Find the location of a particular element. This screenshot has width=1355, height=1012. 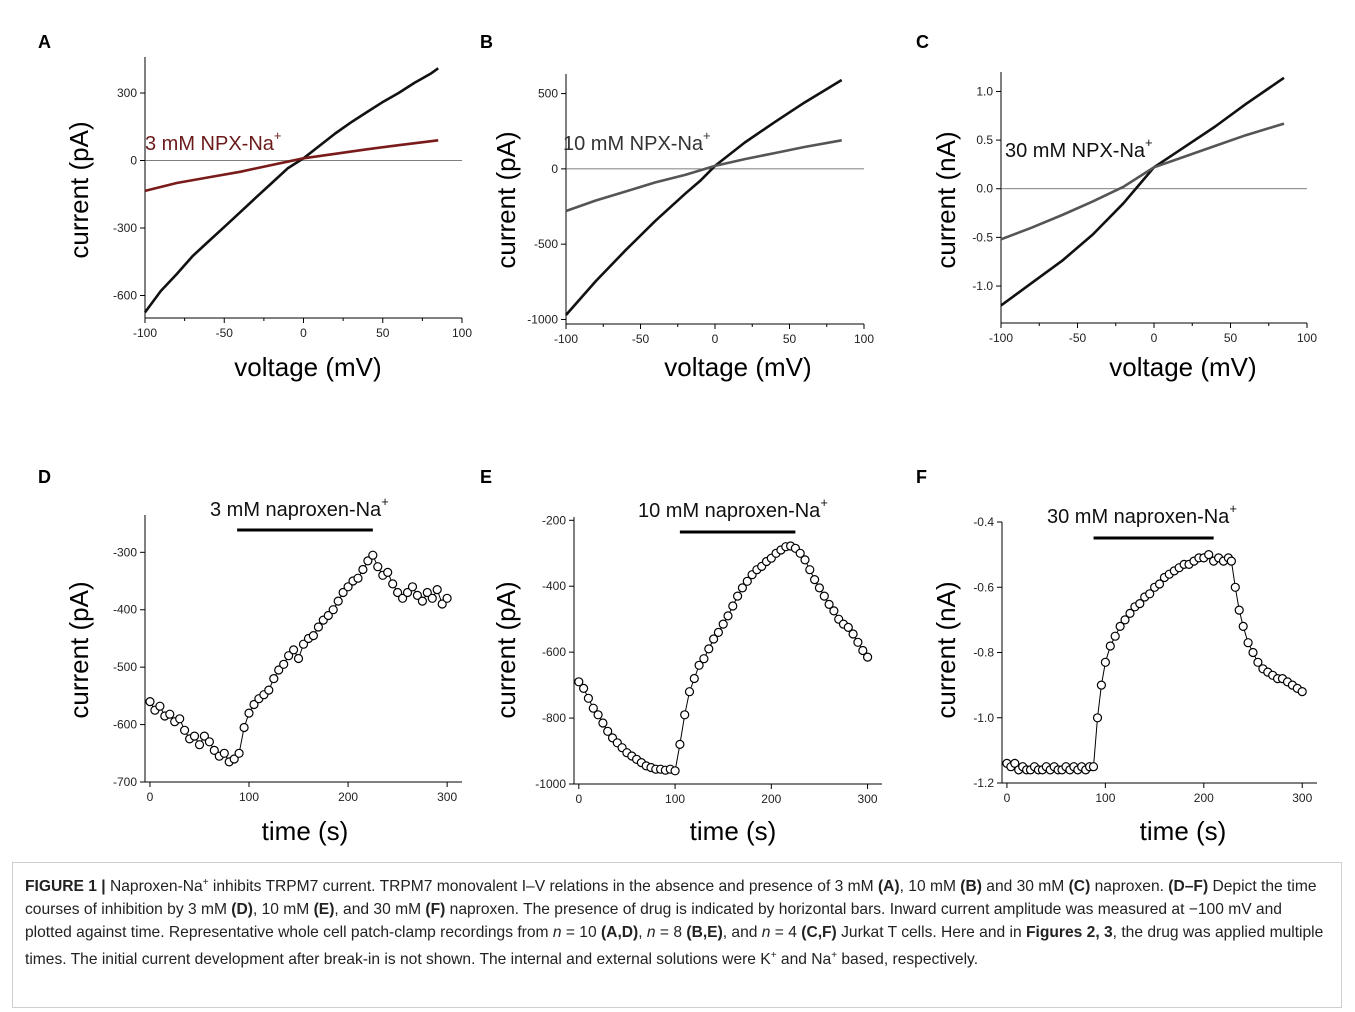

drug-annotation: 3 mM naproxen-Na+ is located at coordinates (299, 507).